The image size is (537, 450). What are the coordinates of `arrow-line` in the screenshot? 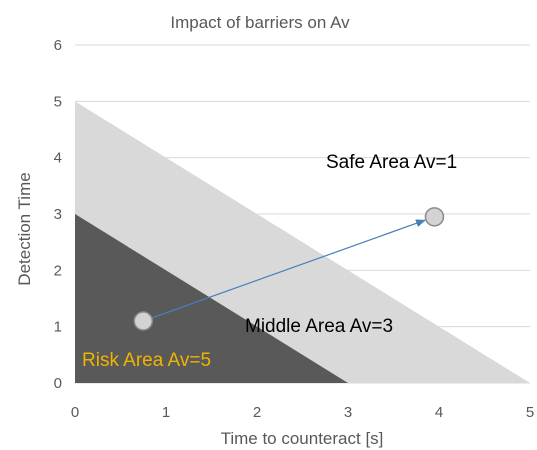 It's located at (288, 269).